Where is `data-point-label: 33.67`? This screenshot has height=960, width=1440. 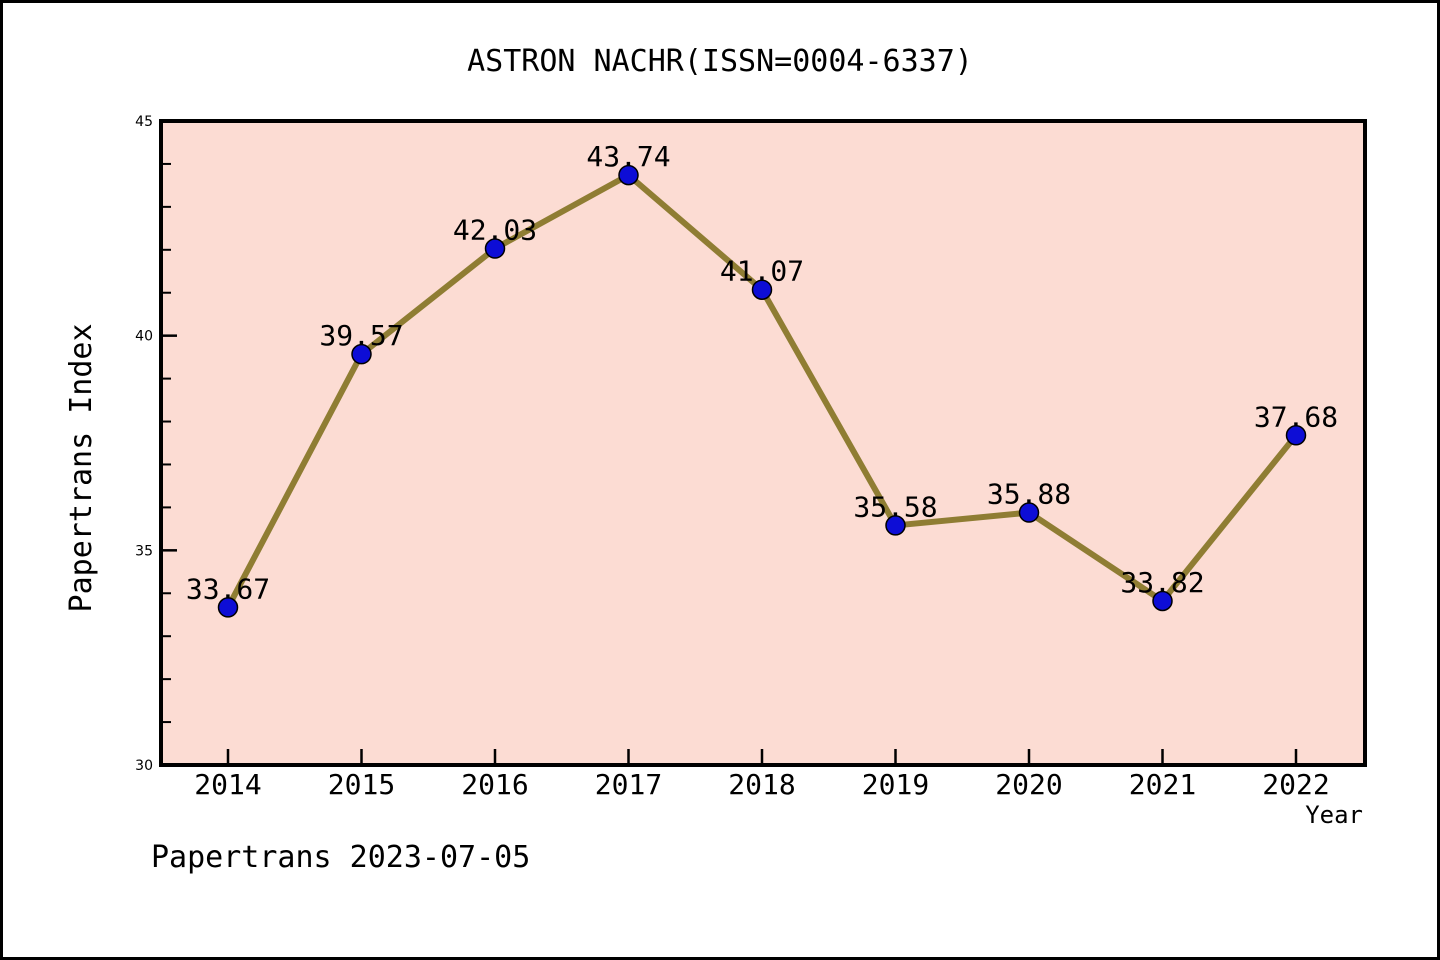 data-point-label: 33.67 is located at coordinates (228, 588).